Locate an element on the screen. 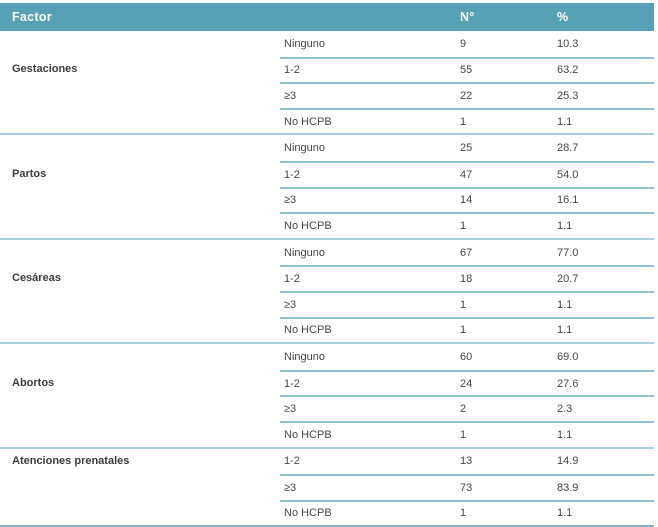  table-row: ≥3 1 1.1 is located at coordinates (467, 303).